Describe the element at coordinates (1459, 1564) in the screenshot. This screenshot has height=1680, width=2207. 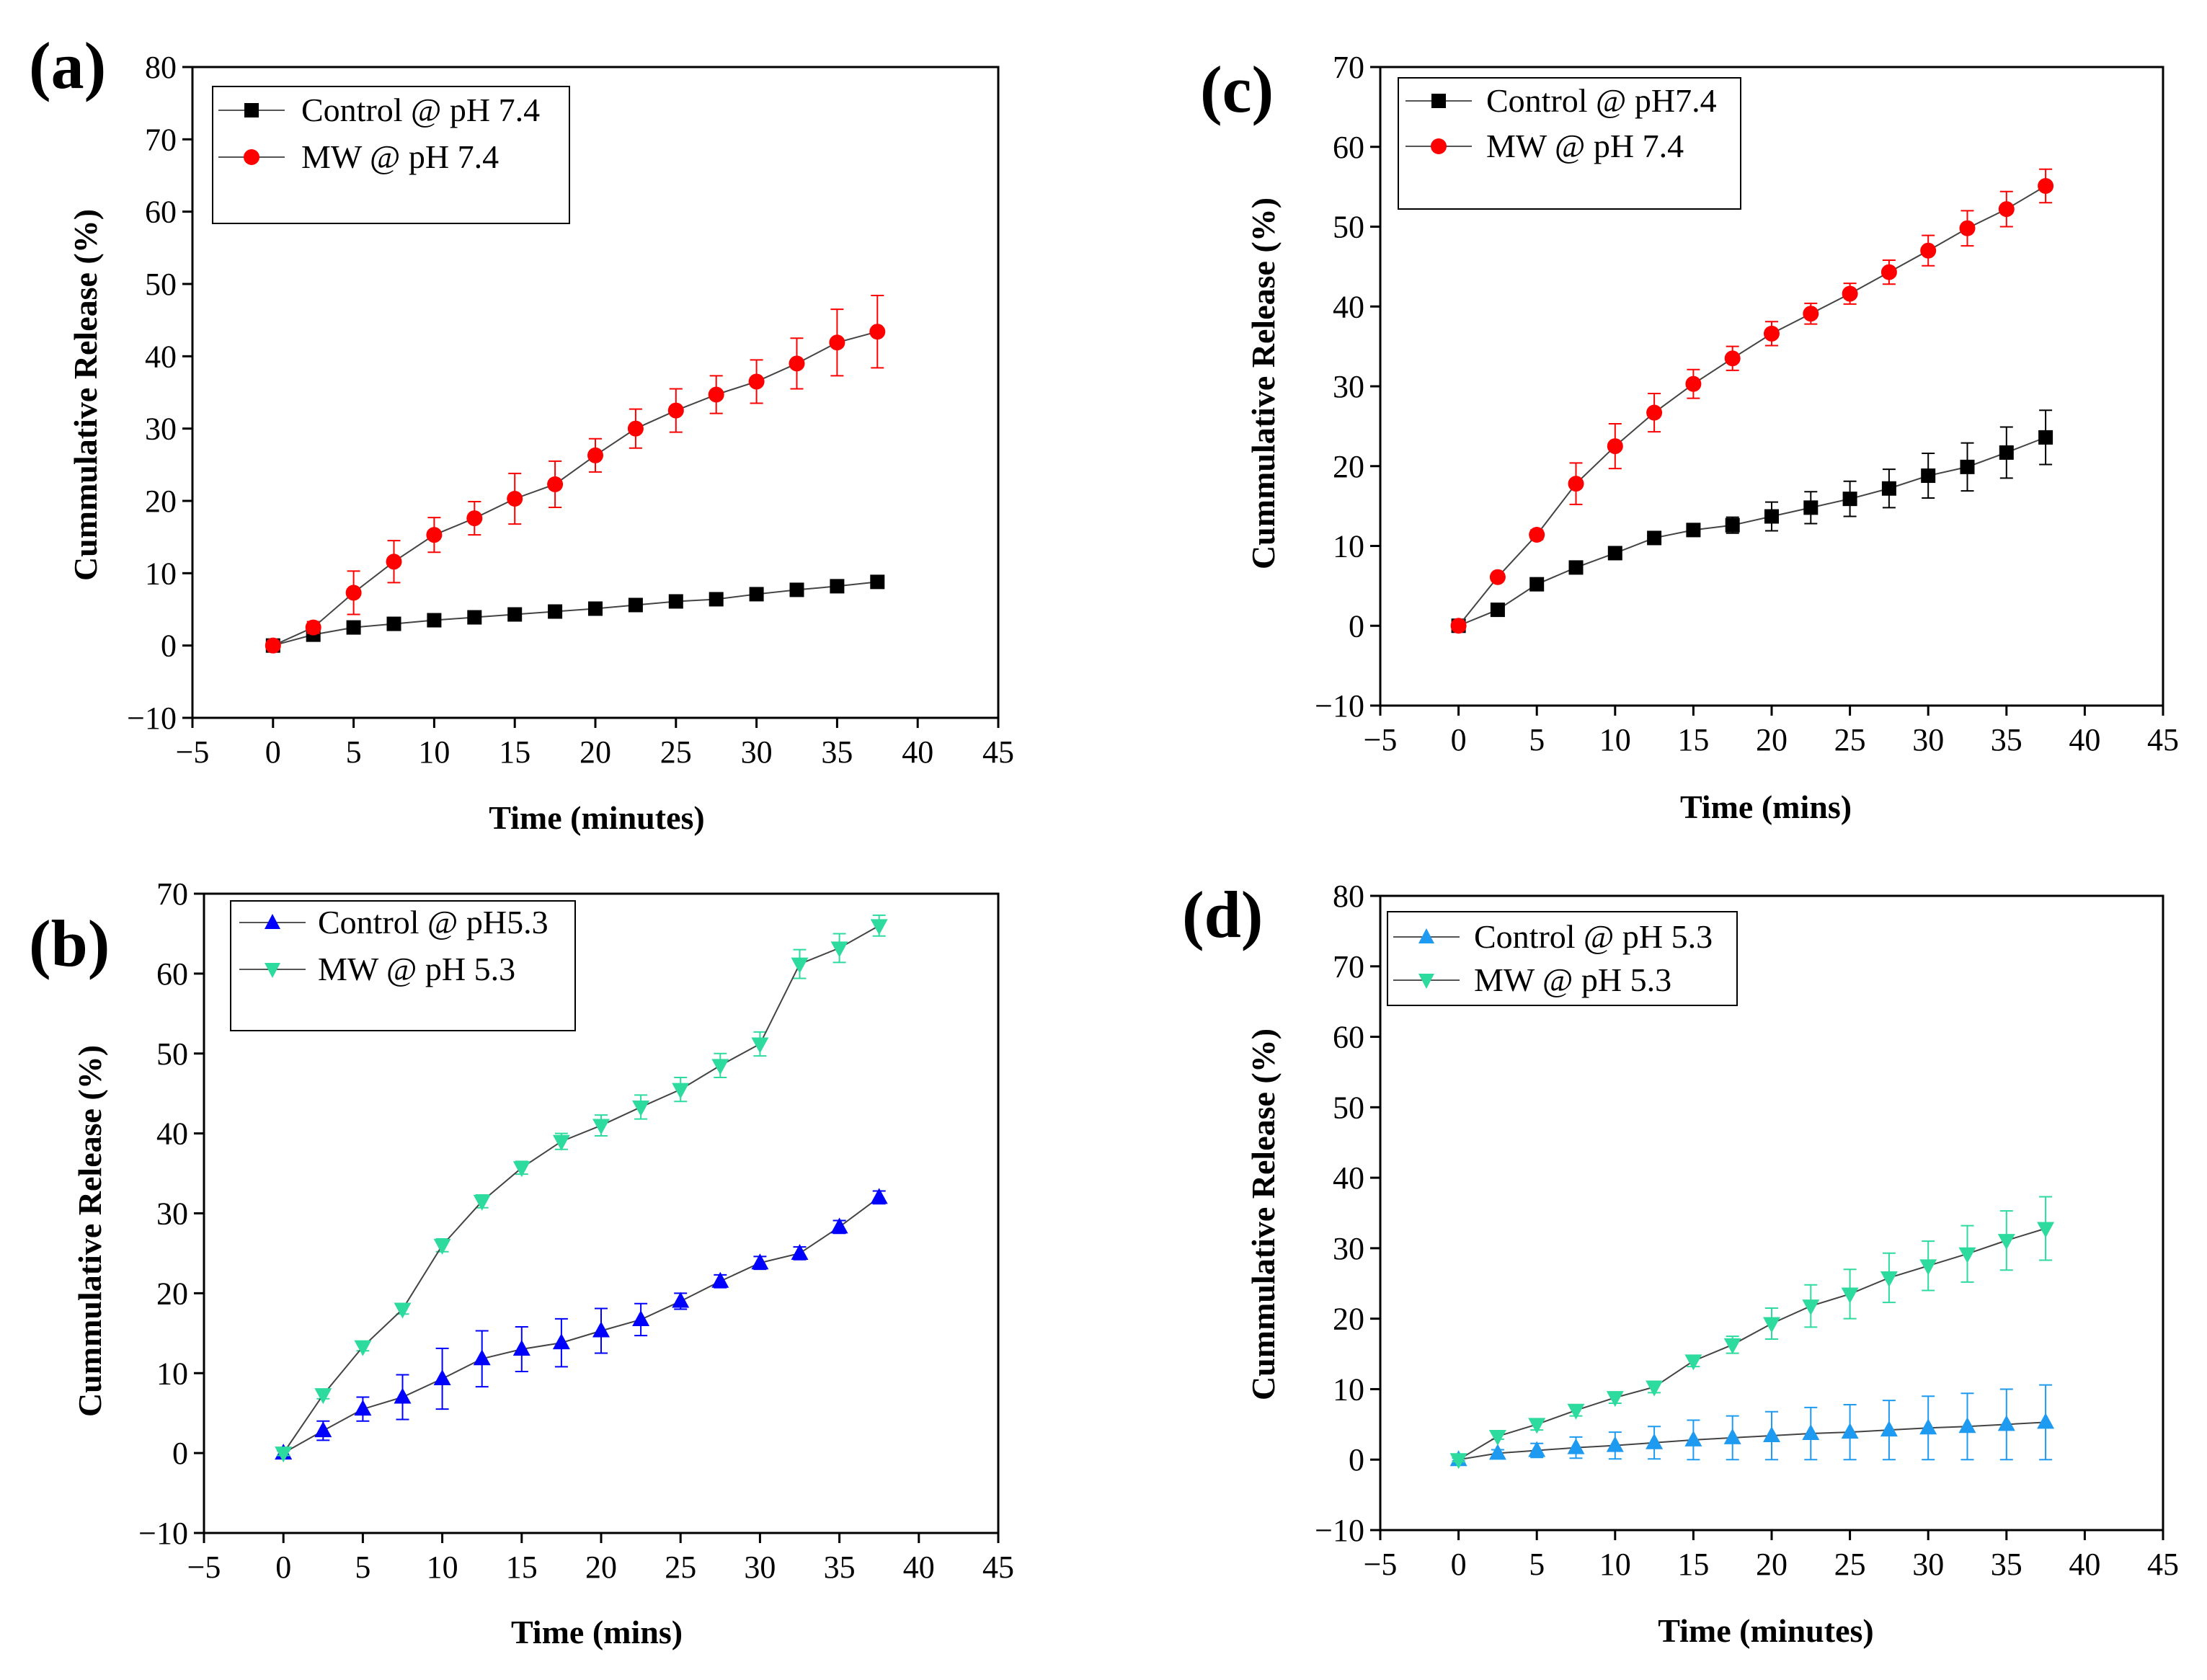
I see `x-tick-label: 0` at that location.